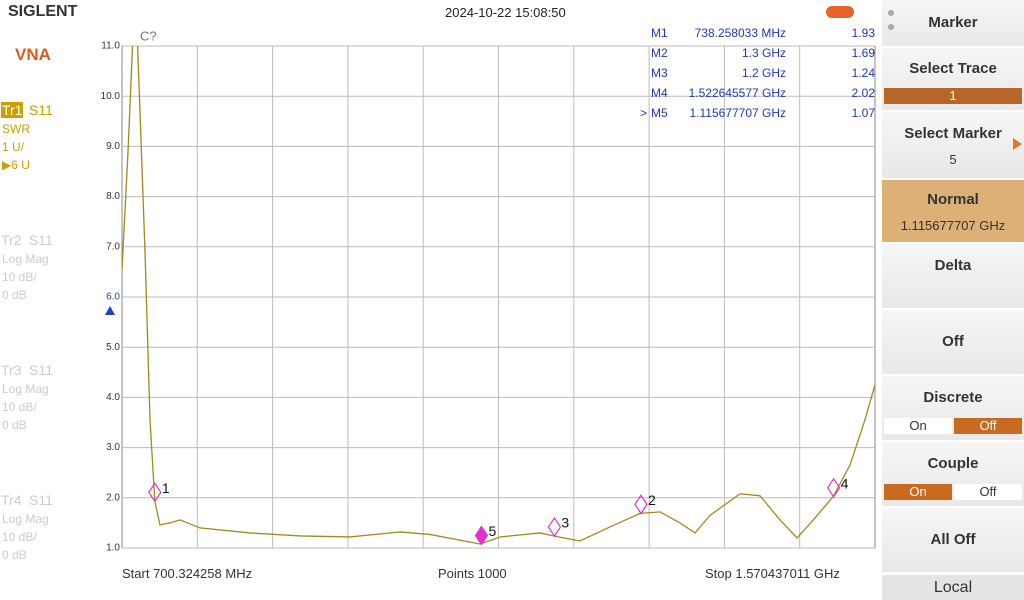 The height and width of the screenshot is (600, 1024). Describe the element at coordinates (740, 33) in the screenshot. I see `marker-row-freq: 738.258033 MHz` at that location.